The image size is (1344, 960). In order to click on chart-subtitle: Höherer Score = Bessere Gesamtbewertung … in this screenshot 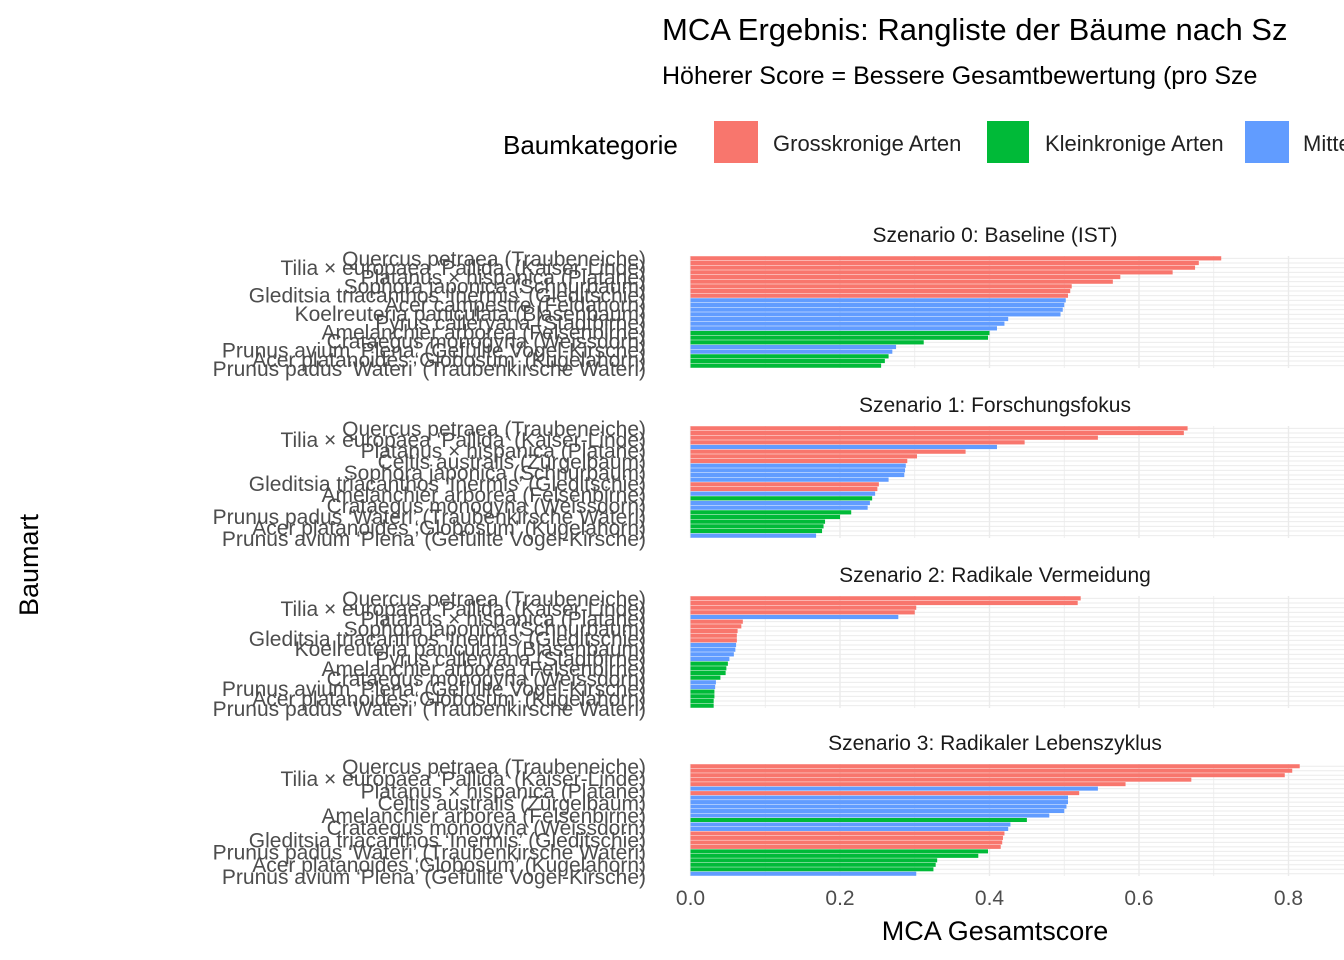, I will do `click(959, 76)`.